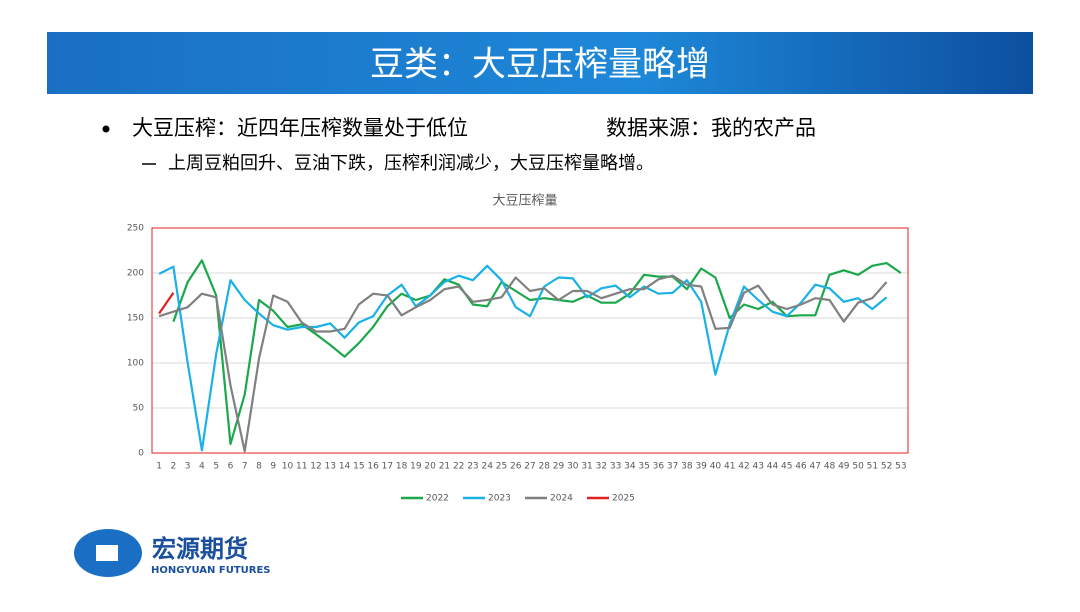 This screenshot has height=612, width=1080. What do you see at coordinates (501, 467) in the screenshot?
I see `x-tick-label: 25` at bounding box center [501, 467].